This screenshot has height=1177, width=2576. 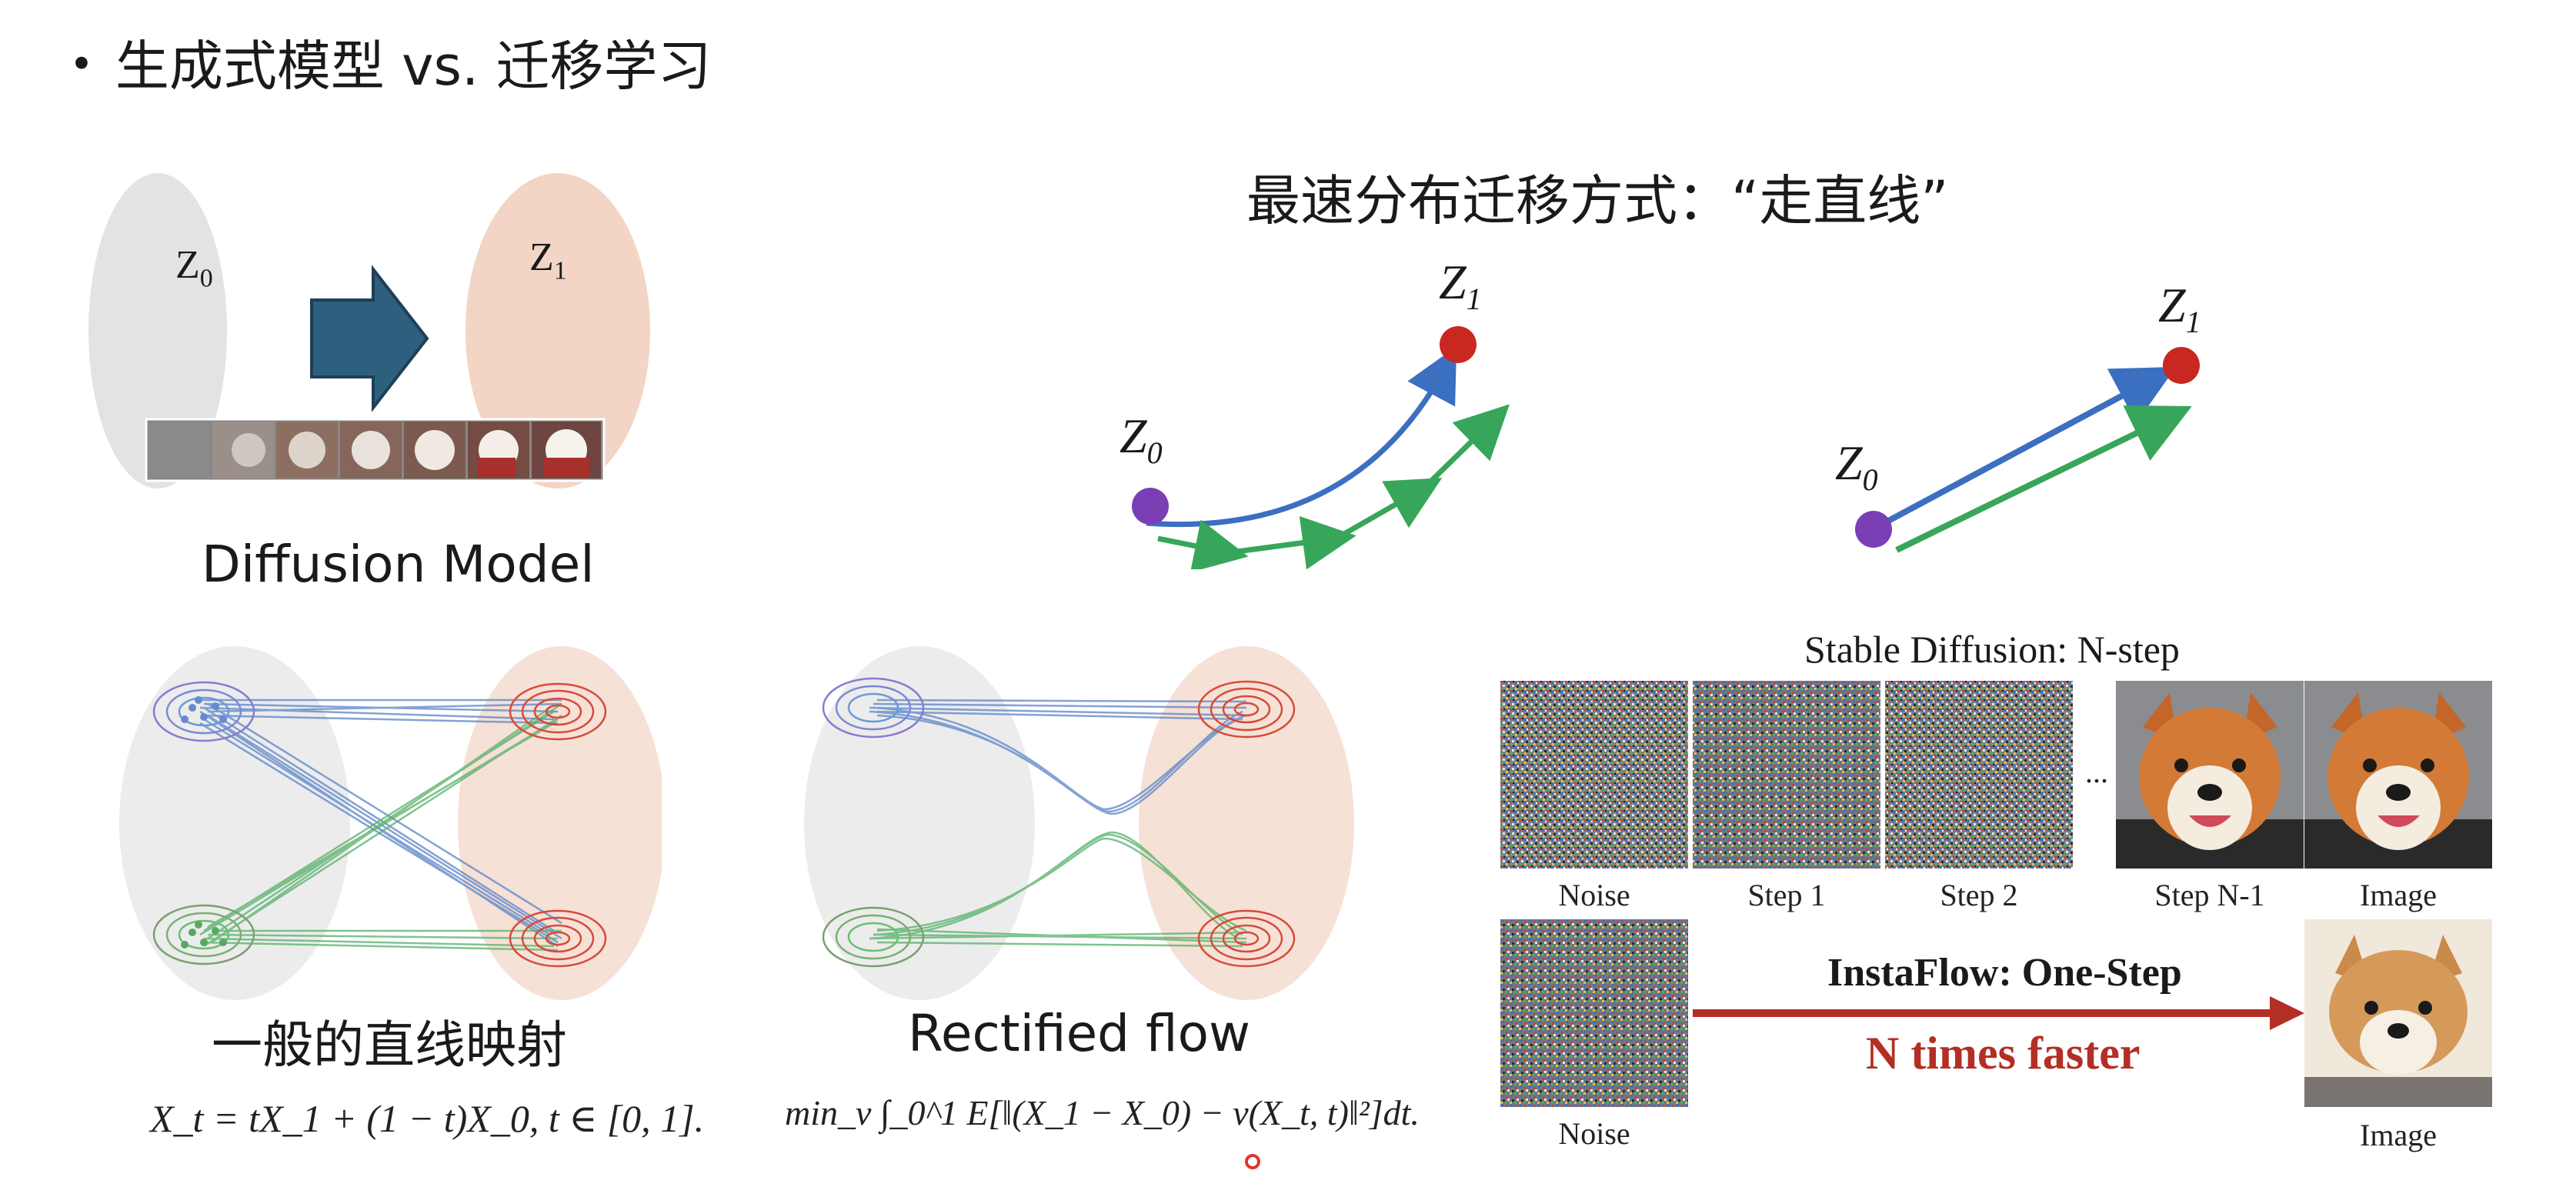 I want to click on instaflow-subtitle: N times faster, so click(x=2004, y=1053).